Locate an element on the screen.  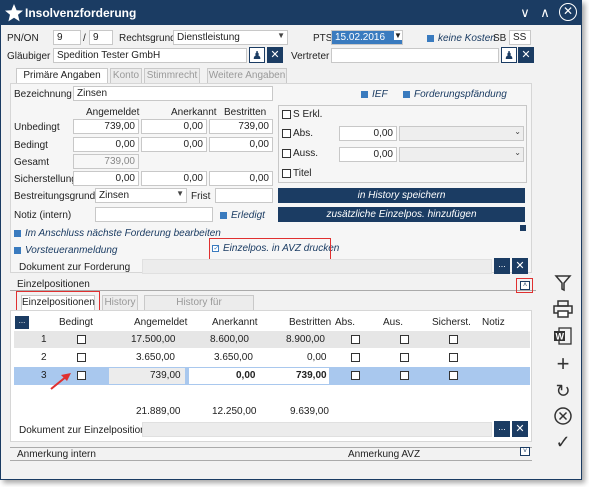
s-erkl-checkbox is located at coordinates (286, 114).